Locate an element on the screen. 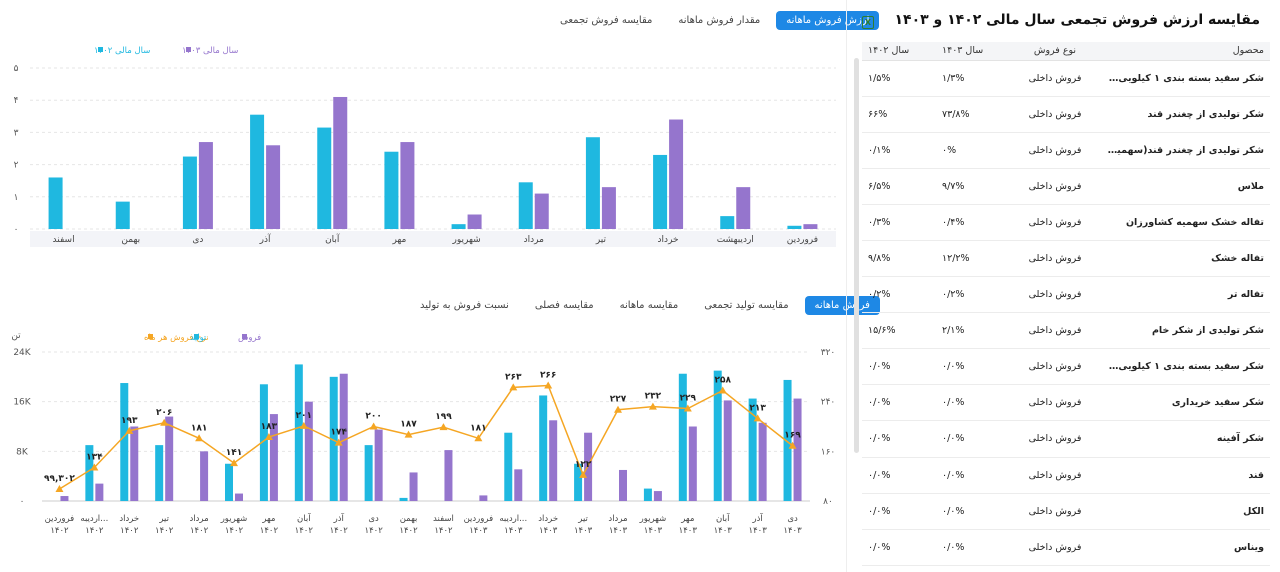  x-tick-month: تیر is located at coordinates (582, 519).